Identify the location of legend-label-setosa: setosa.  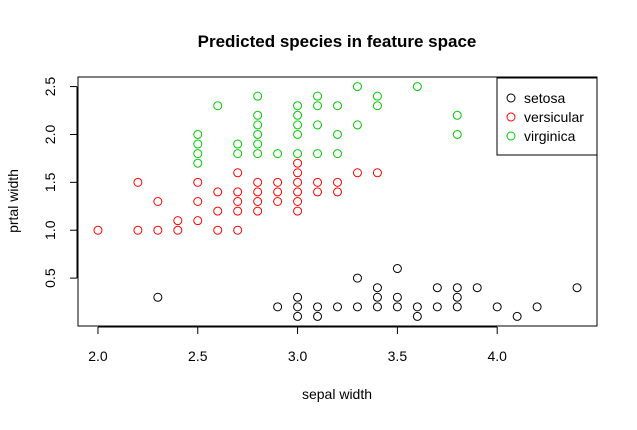
(544, 98).